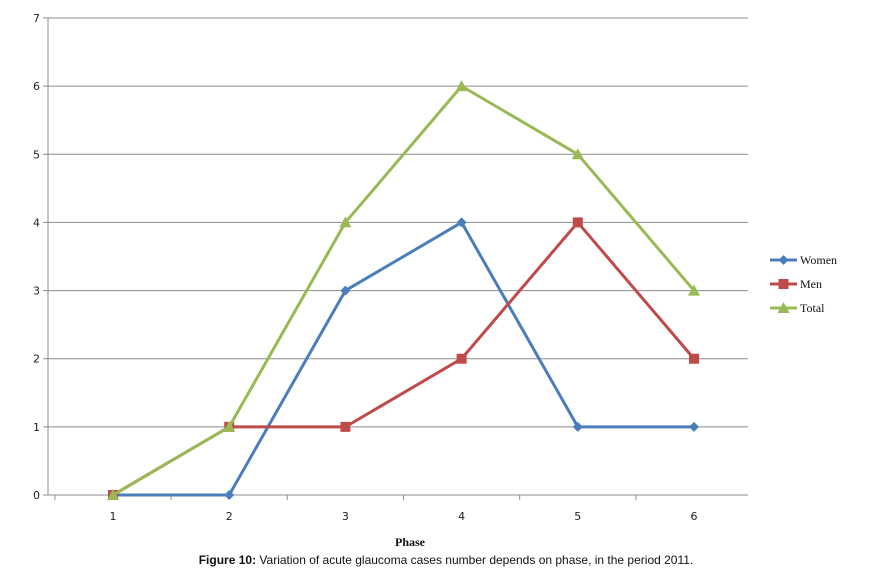 The width and height of the screenshot is (892, 573). Describe the element at coordinates (783, 284) in the screenshot. I see `legend-marker-men` at that location.